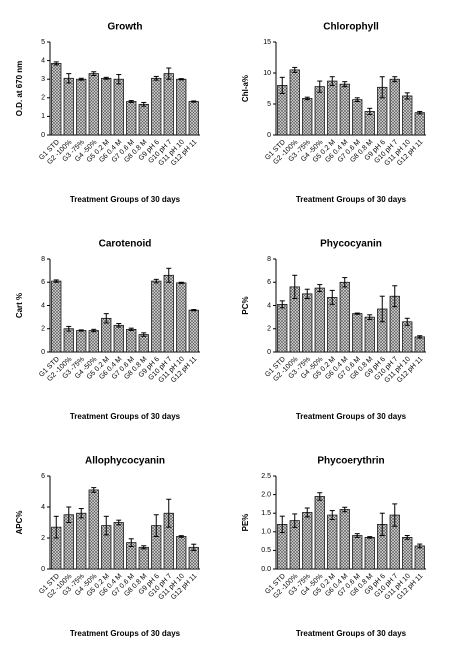 The image size is (453, 651). Describe the element at coordinates (351, 244) in the screenshot. I see `chart-title: Phycocyanin` at that location.